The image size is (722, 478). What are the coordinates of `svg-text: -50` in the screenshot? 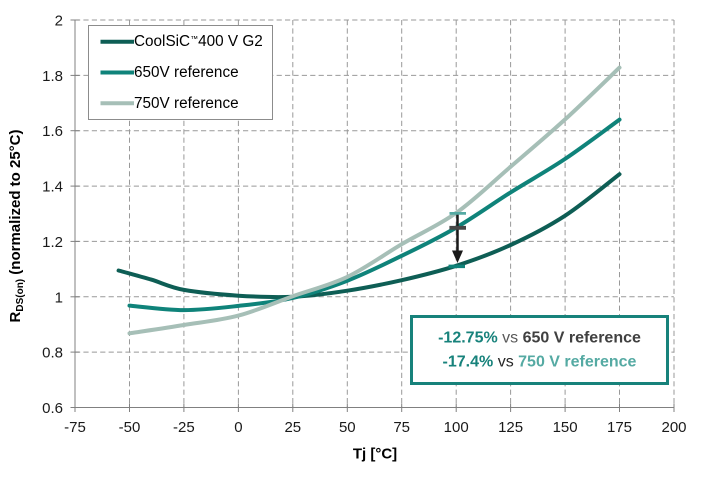 It's located at (130, 427).